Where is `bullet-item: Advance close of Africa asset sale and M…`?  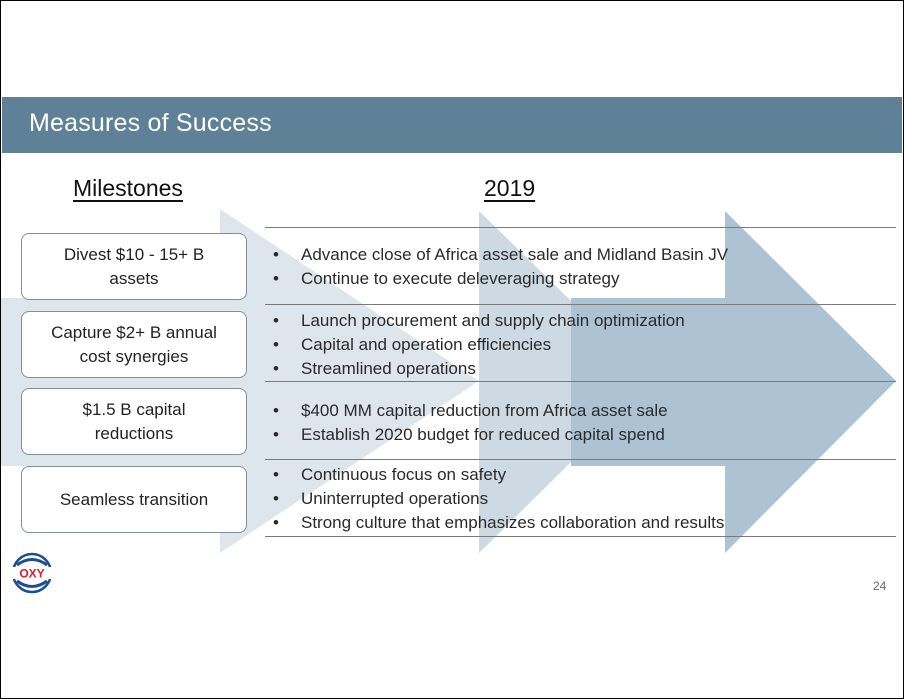 bullet-item: Advance close of Africa asset sale and M… is located at coordinates (500, 255).